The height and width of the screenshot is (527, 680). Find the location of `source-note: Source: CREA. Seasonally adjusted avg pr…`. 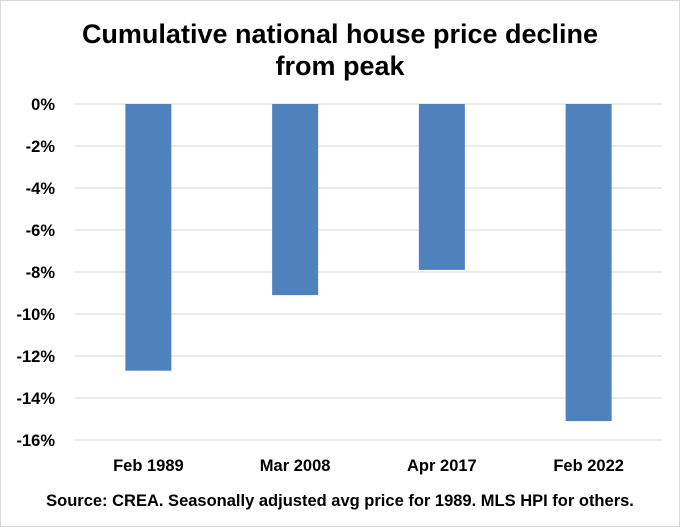

source-note: Source: CREA. Seasonally adjusted avg pr… is located at coordinates (340, 501).